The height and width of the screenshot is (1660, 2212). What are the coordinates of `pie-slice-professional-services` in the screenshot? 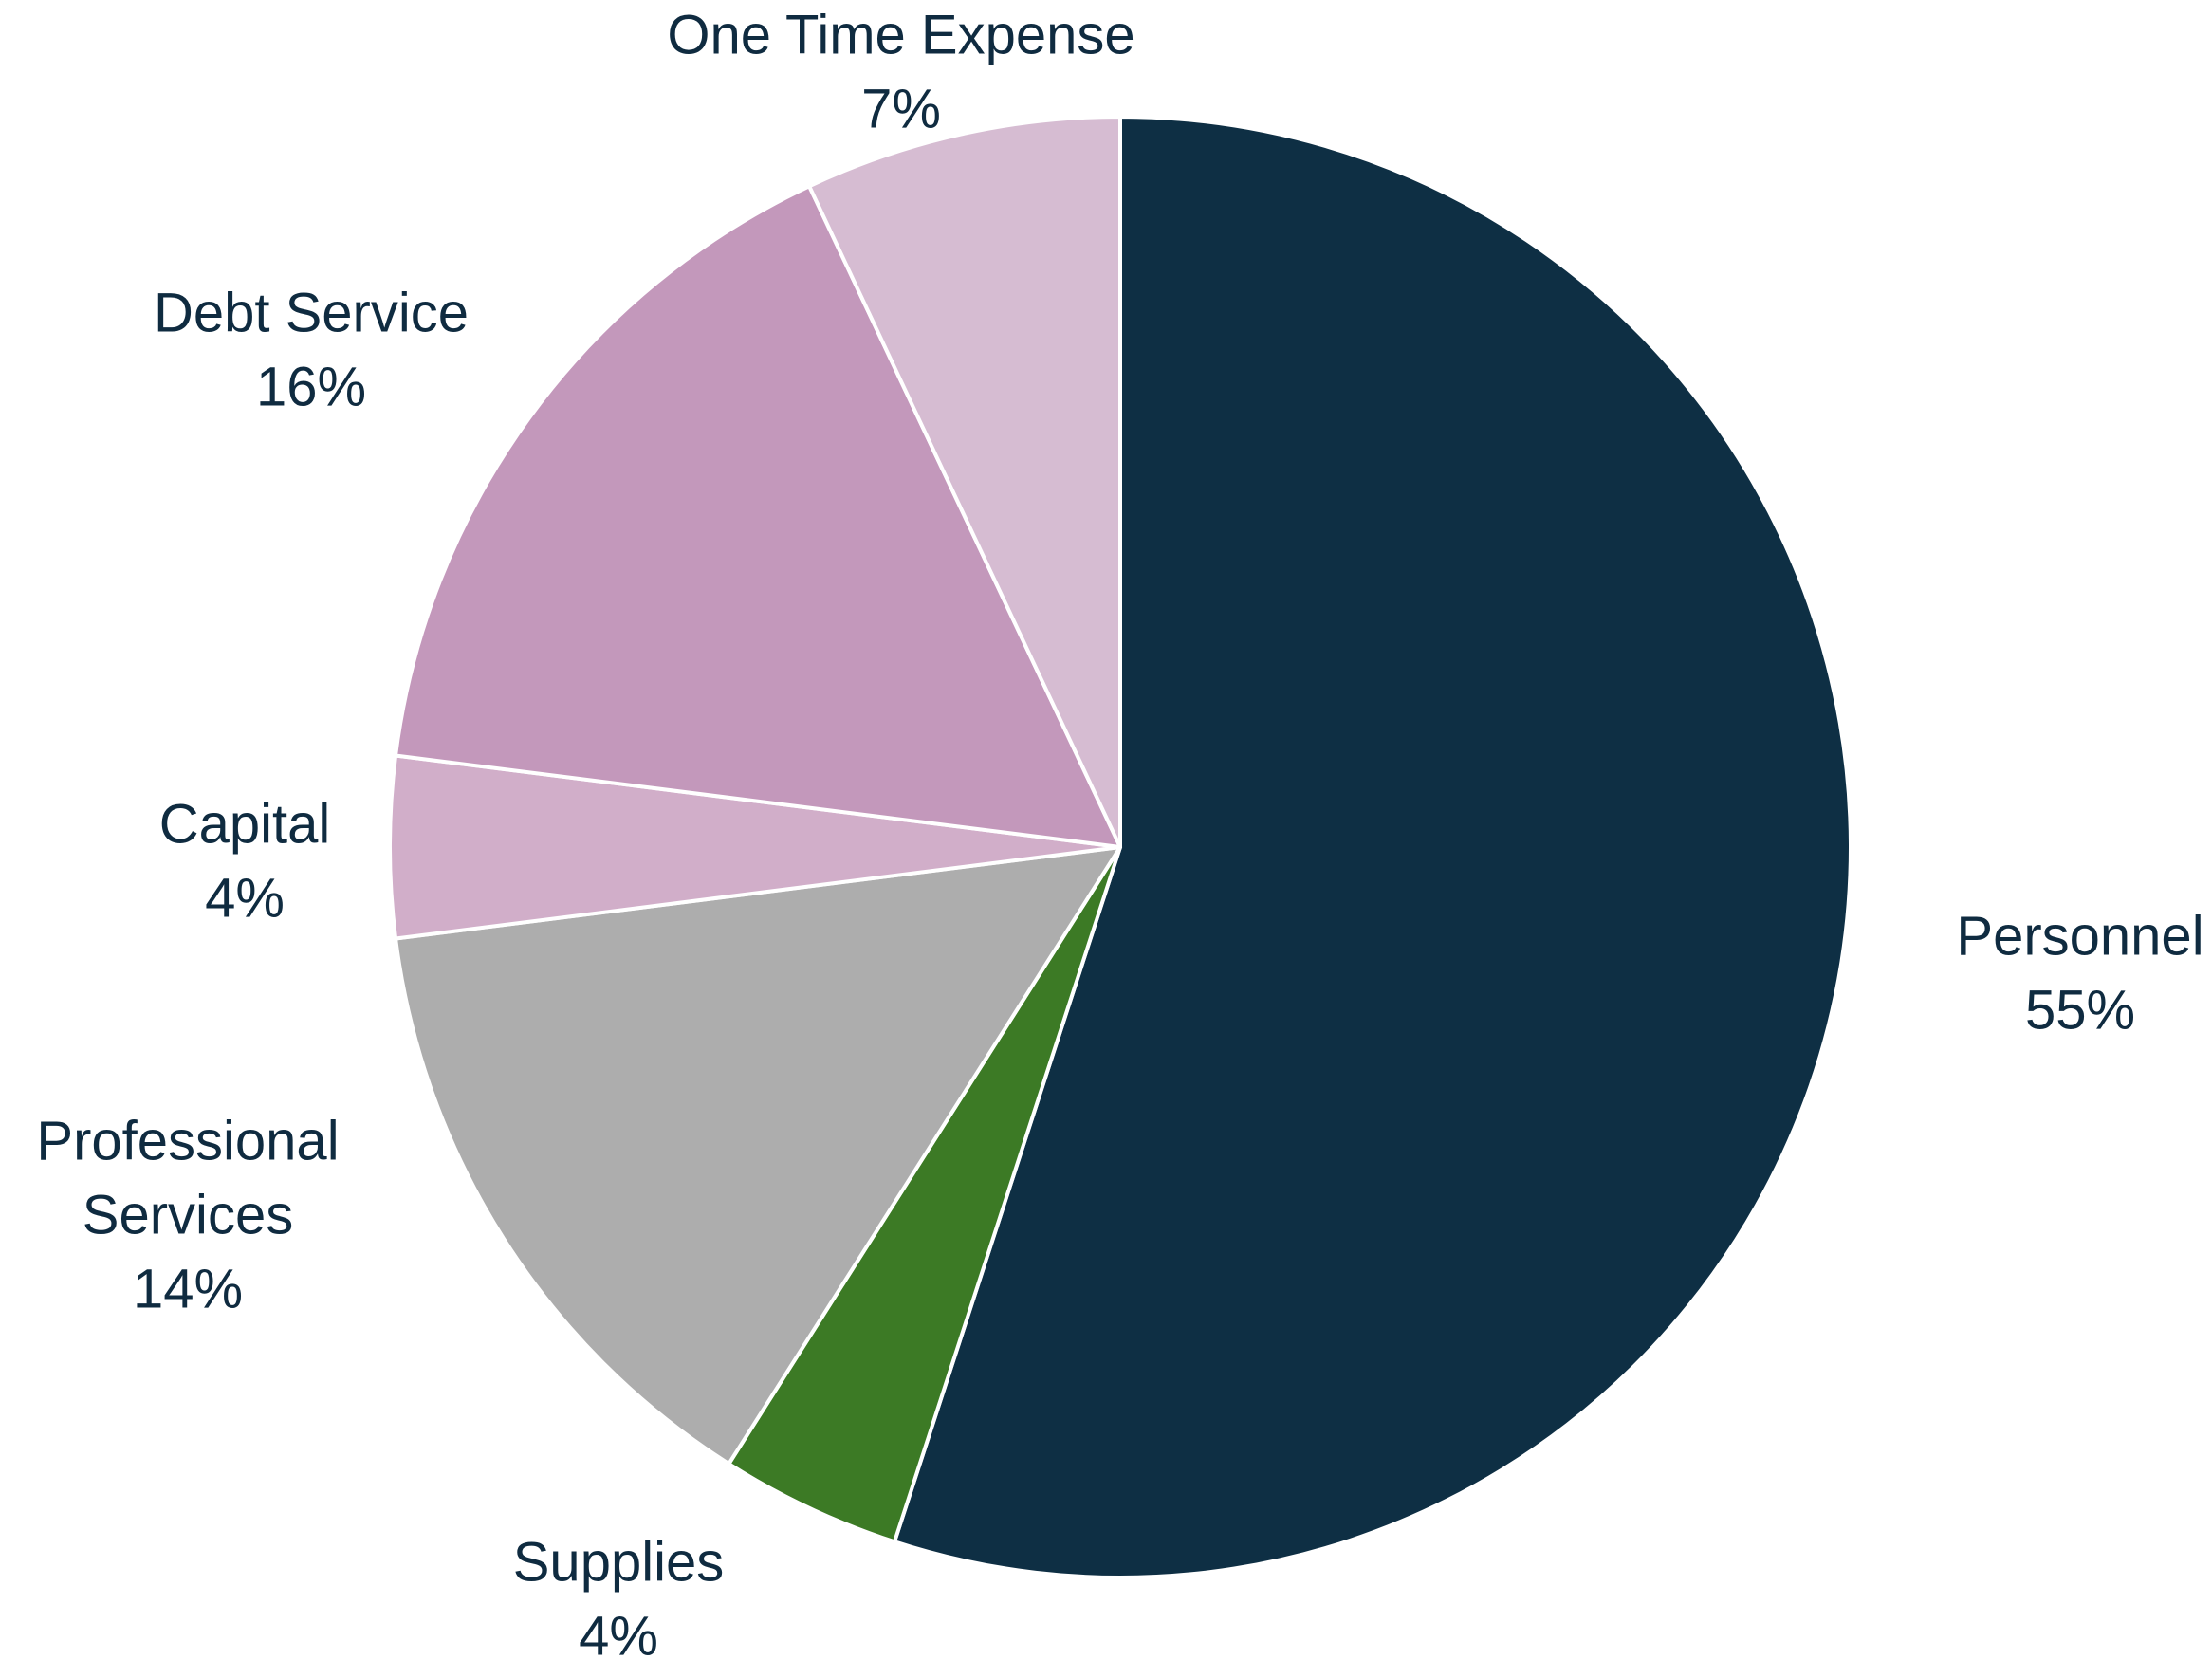 It's located at (758, 1155).